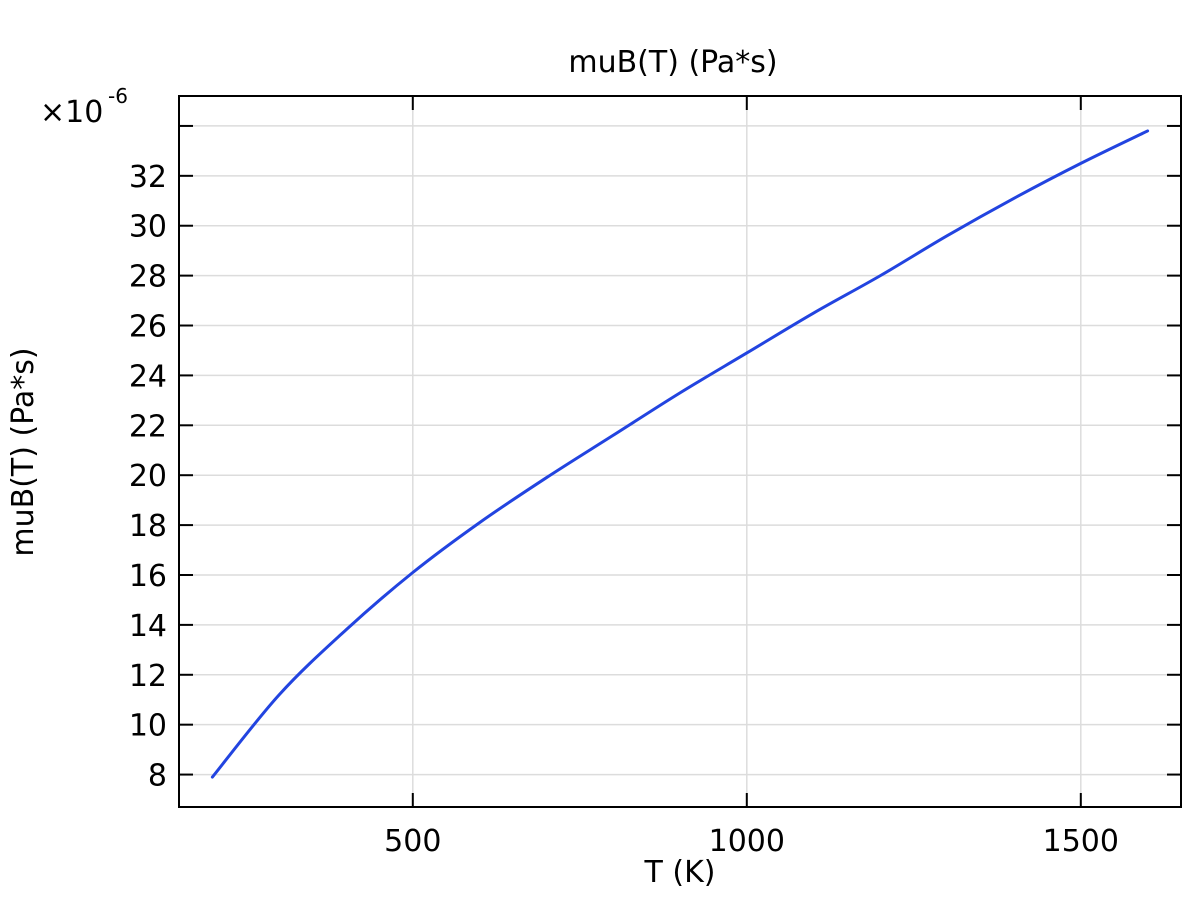 Image resolution: width=1200 pixels, height=900 pixels. I want to click on y-tick-label: 30, so click(148, 227).